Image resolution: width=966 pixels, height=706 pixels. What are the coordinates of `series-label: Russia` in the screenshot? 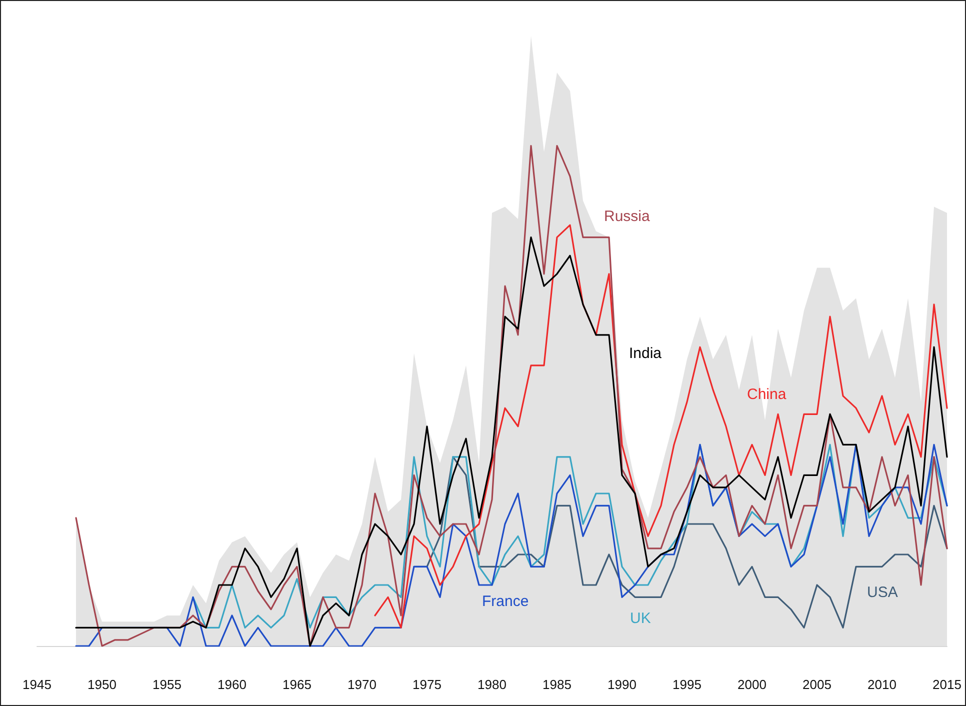 It's located at (627, 216).